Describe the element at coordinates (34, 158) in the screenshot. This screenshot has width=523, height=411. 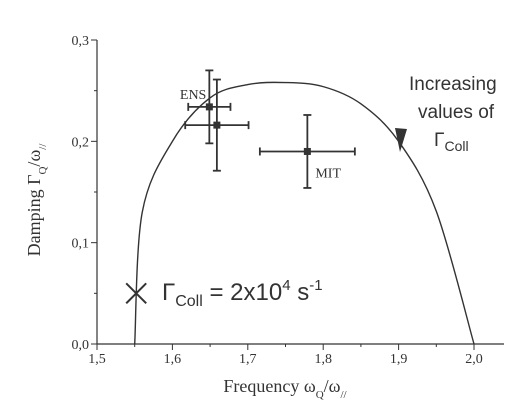
I see `y-axis-title-sep: /ω` at that location.